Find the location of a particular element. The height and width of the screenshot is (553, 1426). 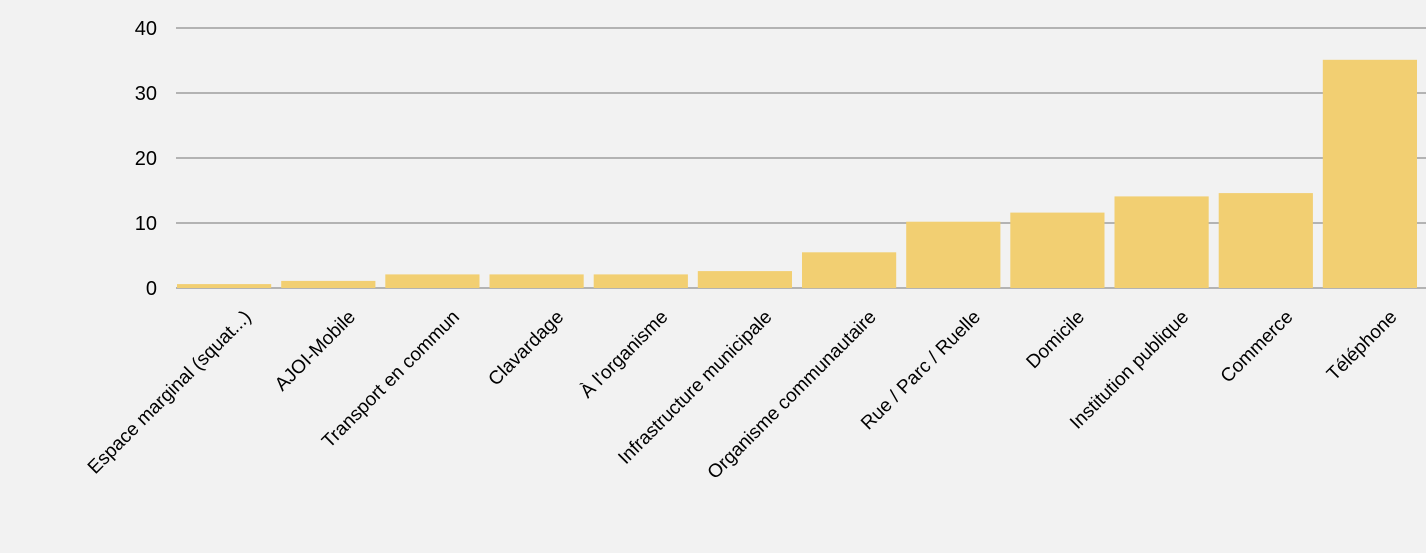

x-category-label: Espace marginal (squat...) is located at coordinates (170, 393).